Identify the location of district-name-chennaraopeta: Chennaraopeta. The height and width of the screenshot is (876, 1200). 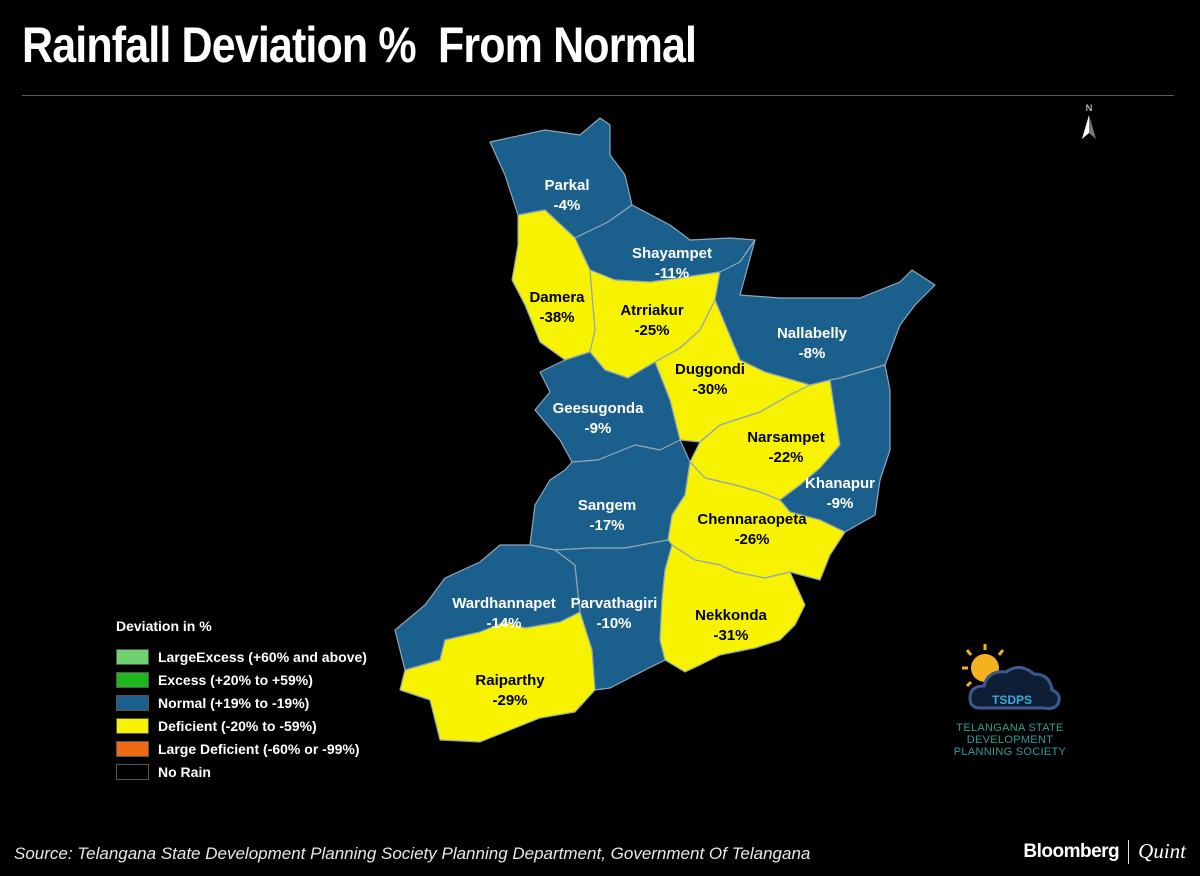
(752, 519).